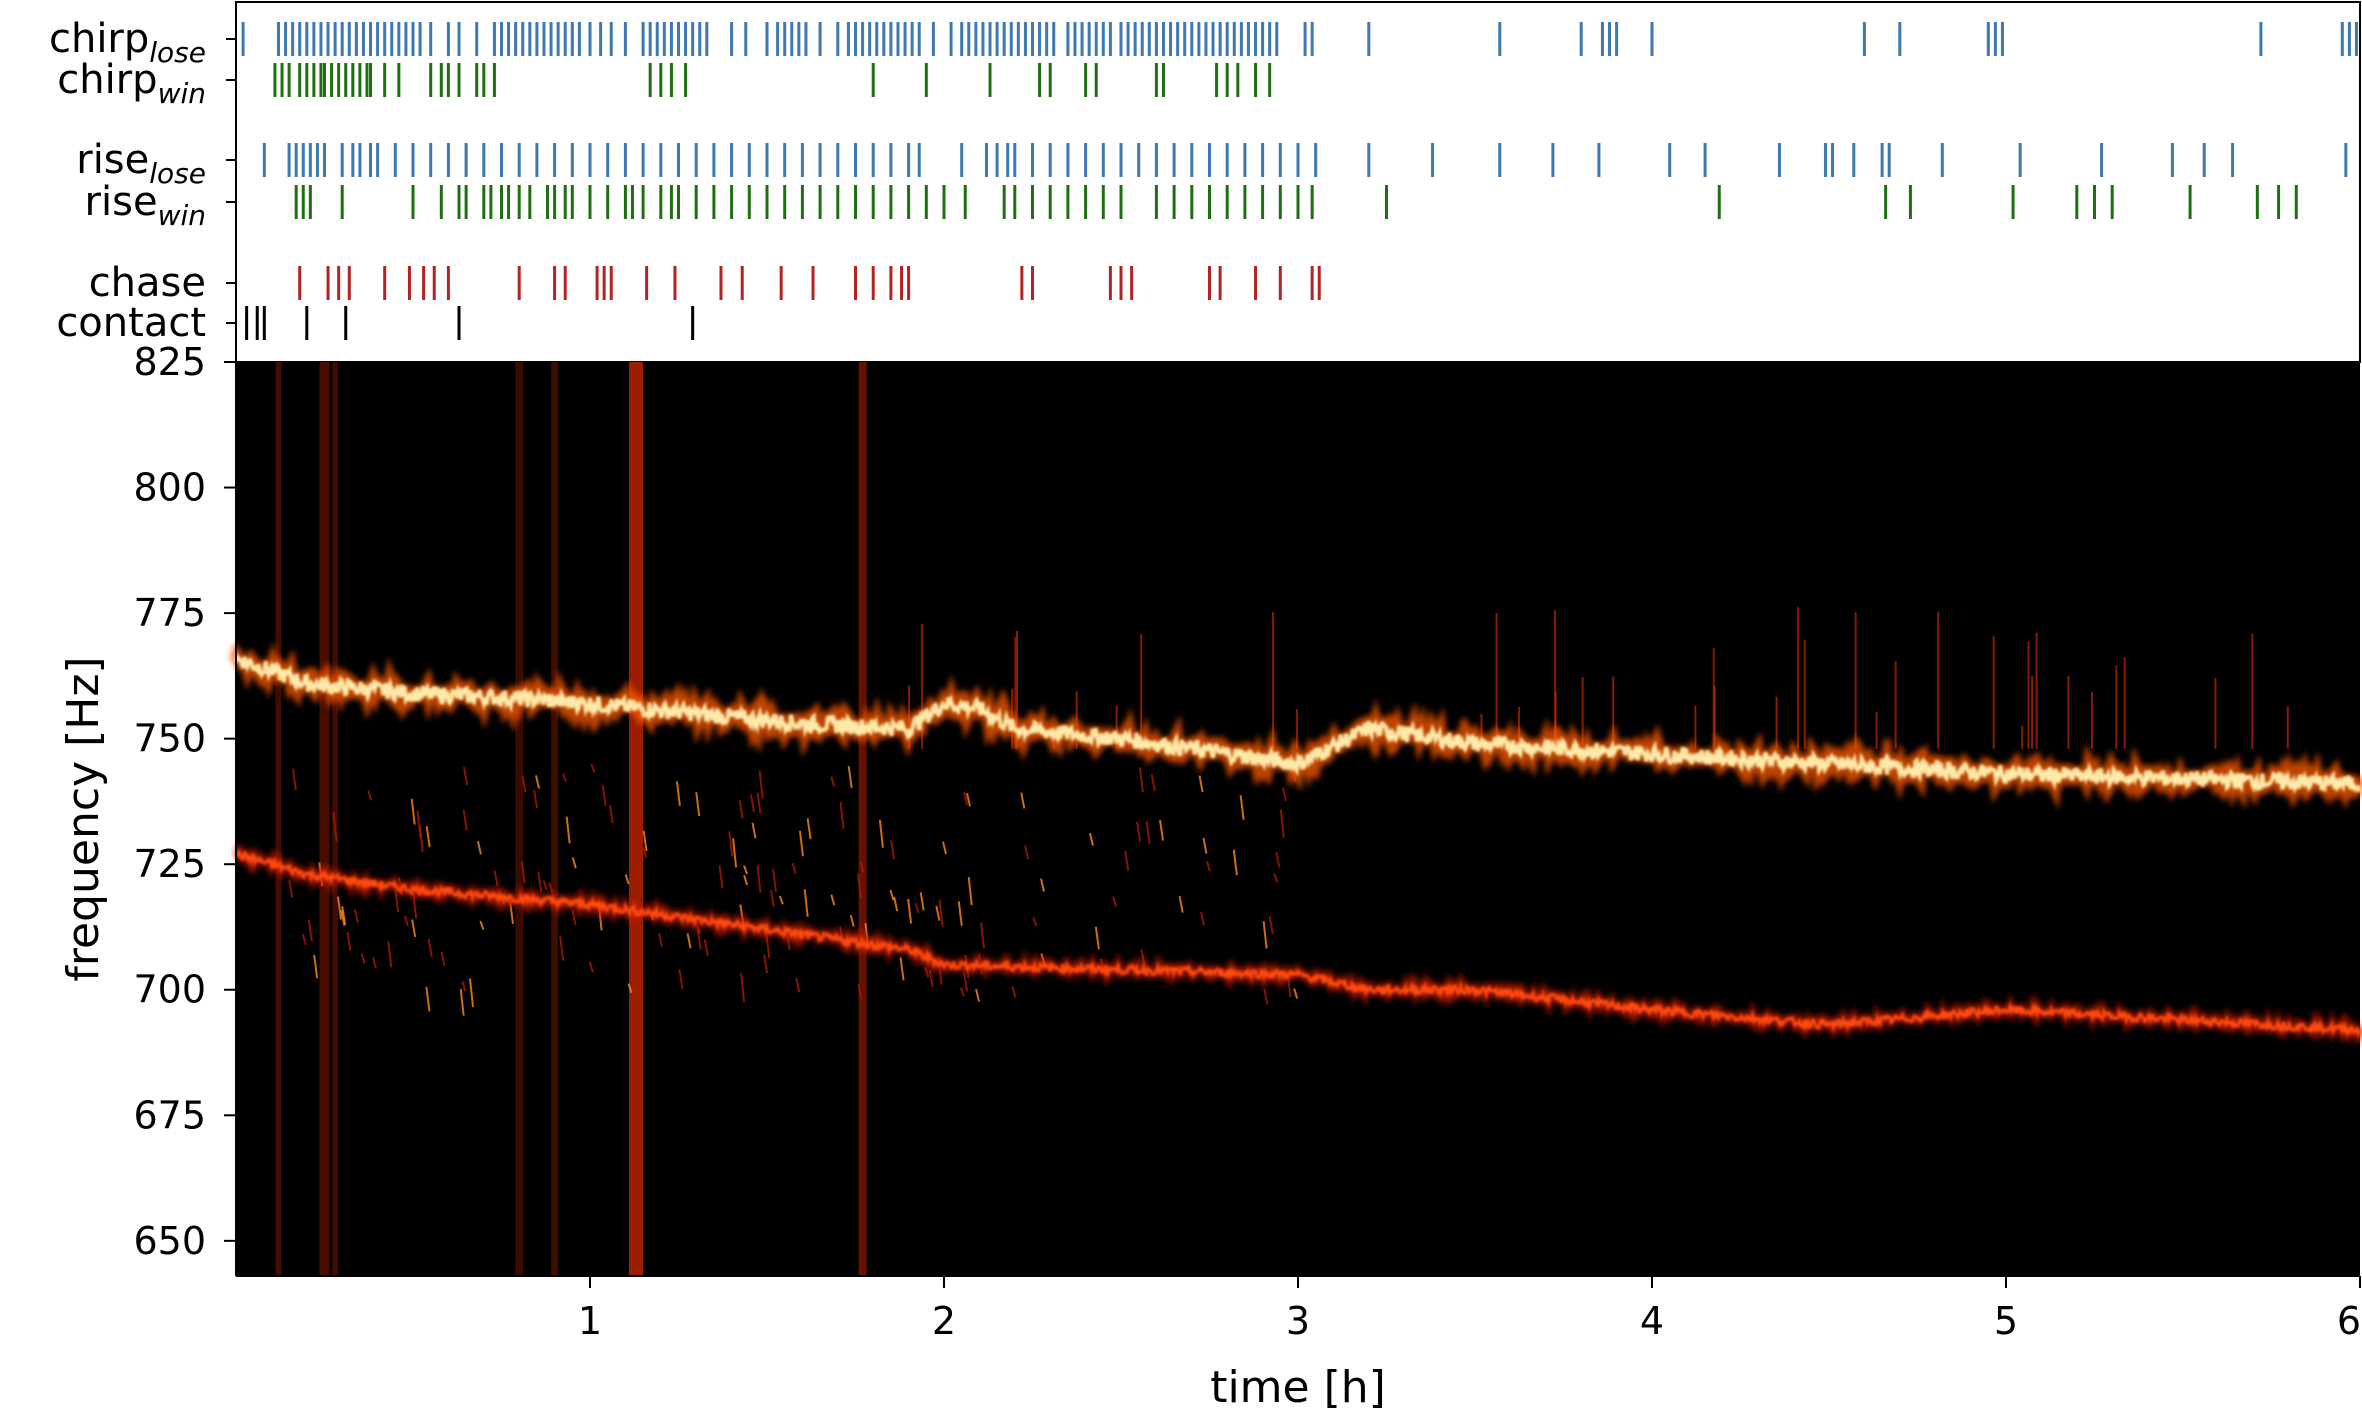 The width and height of the screenshot is (2362, 1417). I want to click on y-tick-label: 650, so click(169, 1241).